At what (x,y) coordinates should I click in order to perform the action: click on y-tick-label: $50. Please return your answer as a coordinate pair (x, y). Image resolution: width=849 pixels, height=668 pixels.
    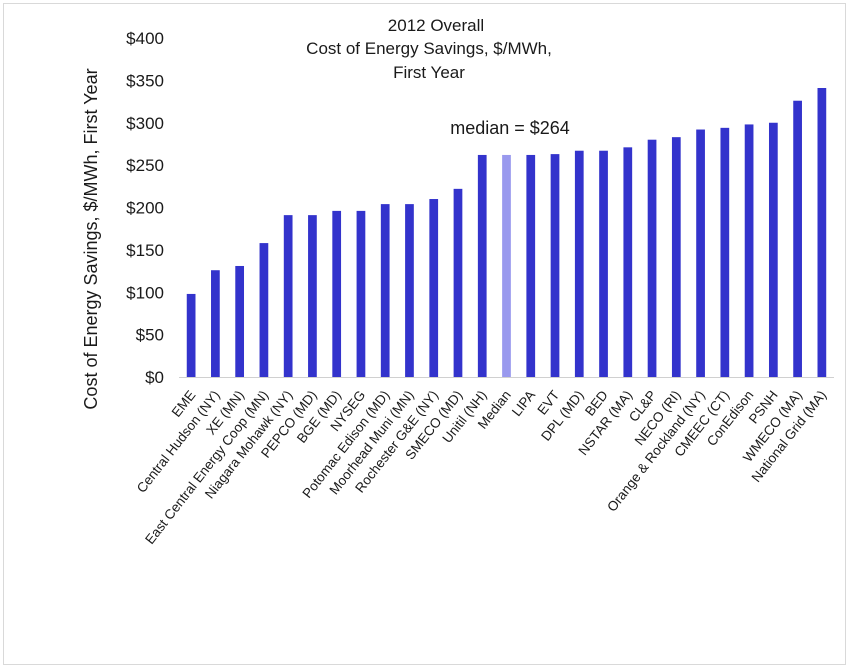
    Looking at the image, I should click on (150, 335).